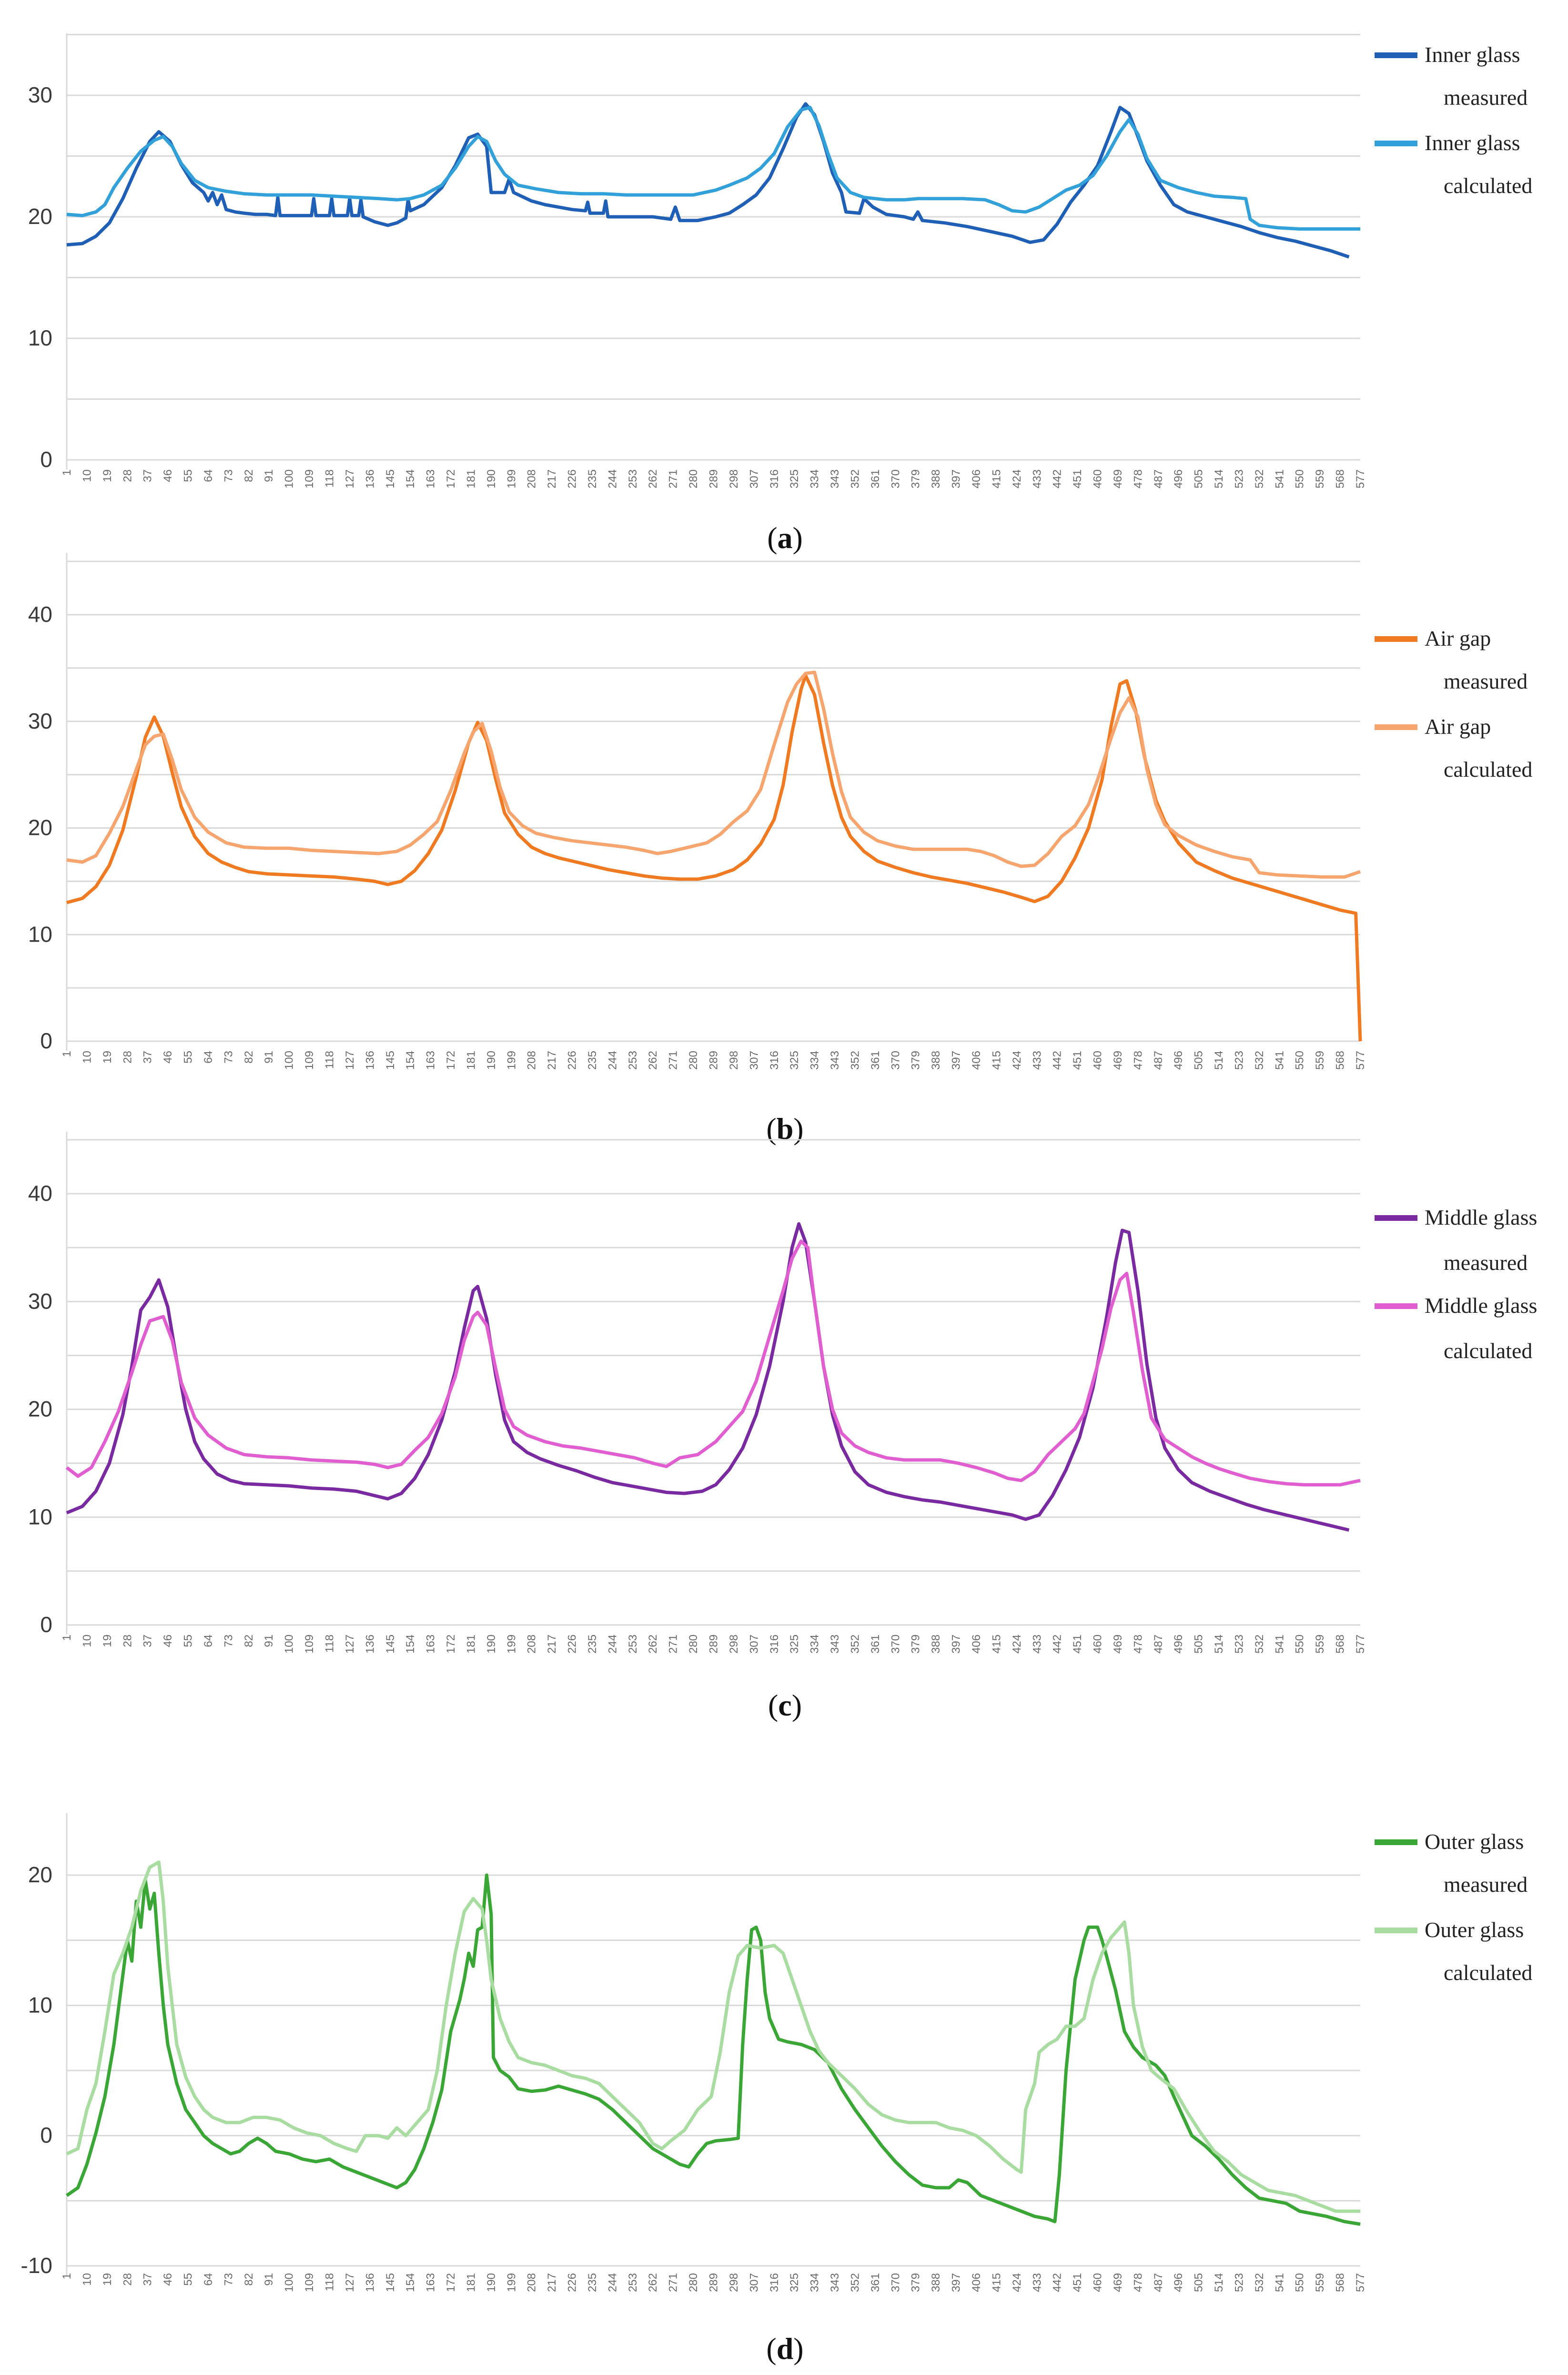 The image size is (1568, 2375). What do you see at coordinates (1098, 2282) in the screenshot?
I see `x-tick-label: 460` at bounding box center [1098, 2282].